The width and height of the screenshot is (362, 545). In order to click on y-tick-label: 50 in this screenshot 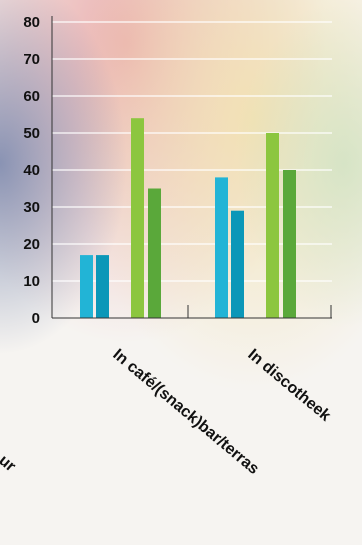, I will do `click(31, 133)`.